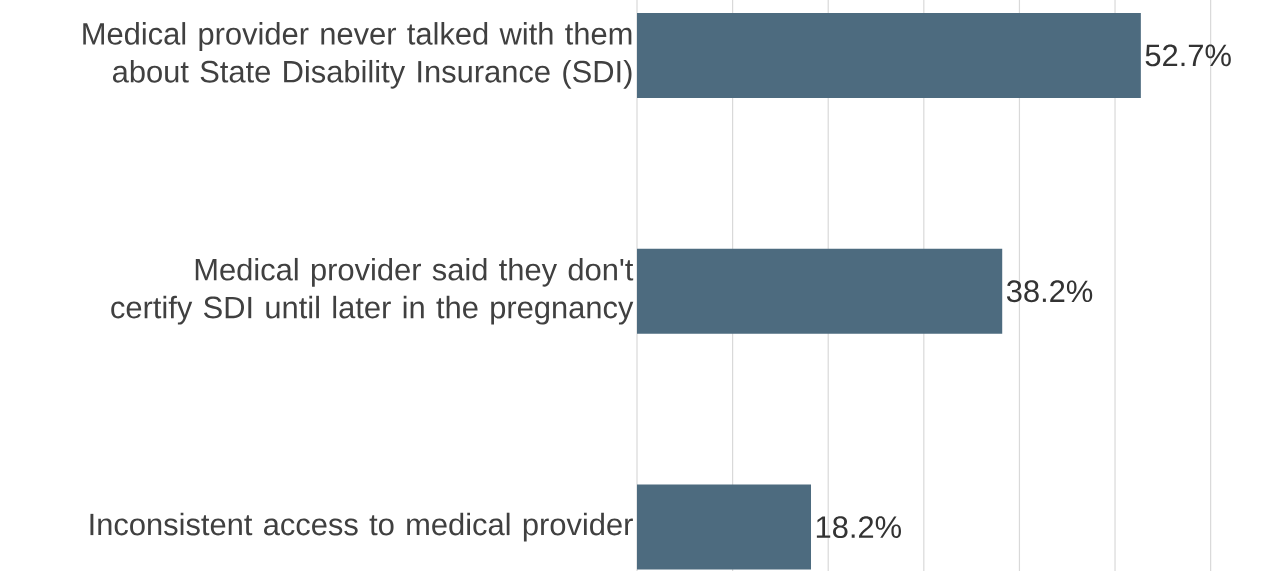  What do you see at coordinates (858, 527) in the screenshot?
I see `data-label: 18.2%` at bounding box center [858, 527].